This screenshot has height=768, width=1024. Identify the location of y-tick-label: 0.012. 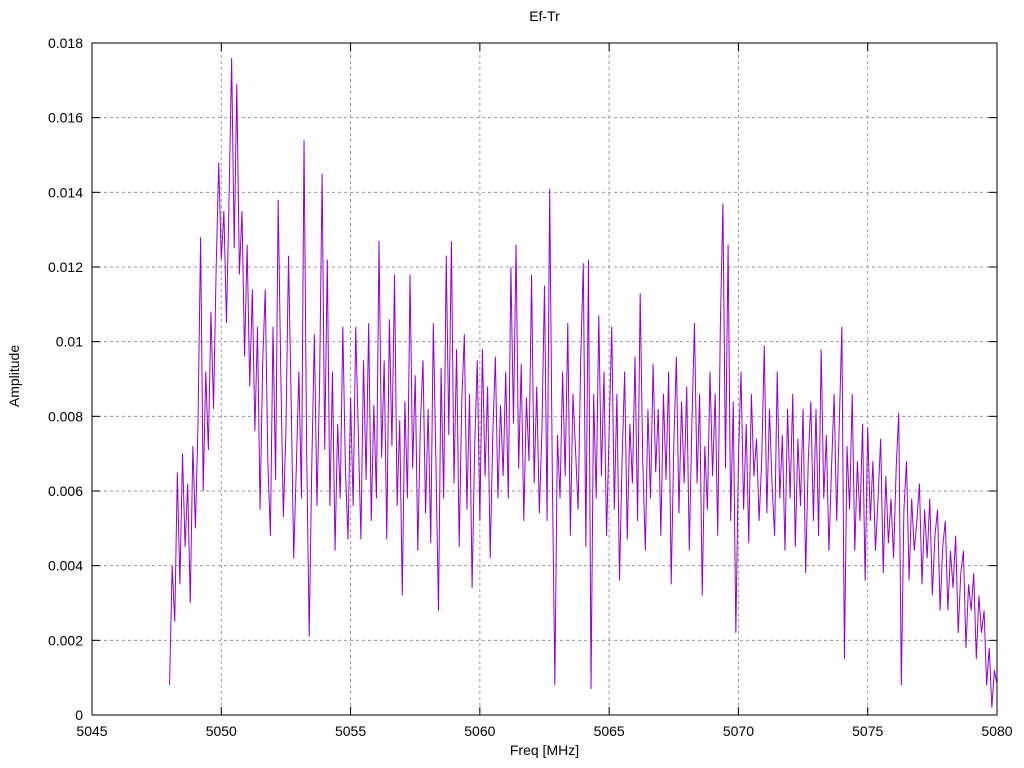
(65, 267).